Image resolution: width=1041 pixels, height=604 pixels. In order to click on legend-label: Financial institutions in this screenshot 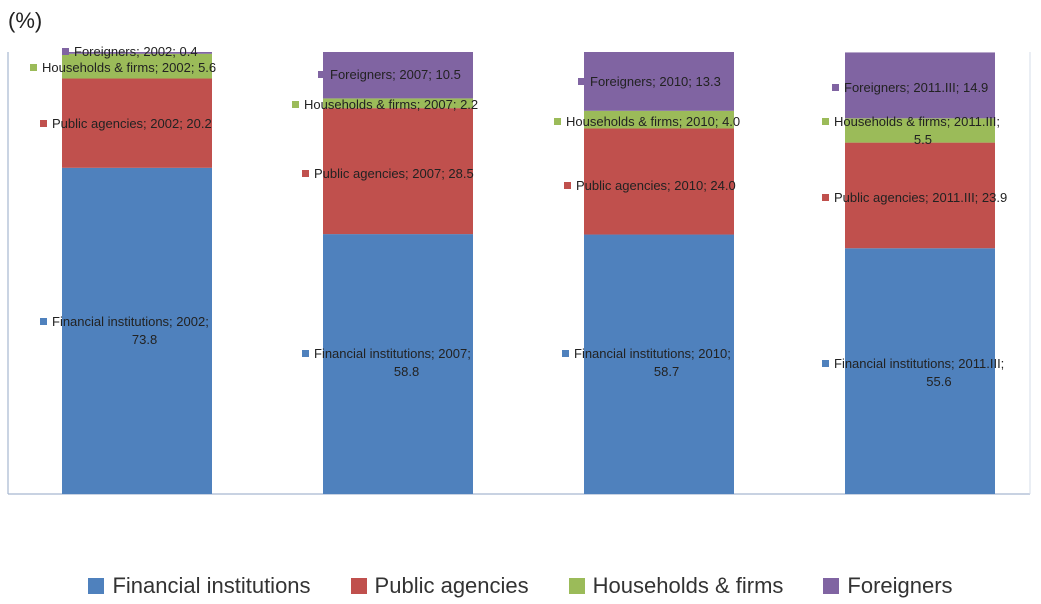, I will do `click(211, 585)`.